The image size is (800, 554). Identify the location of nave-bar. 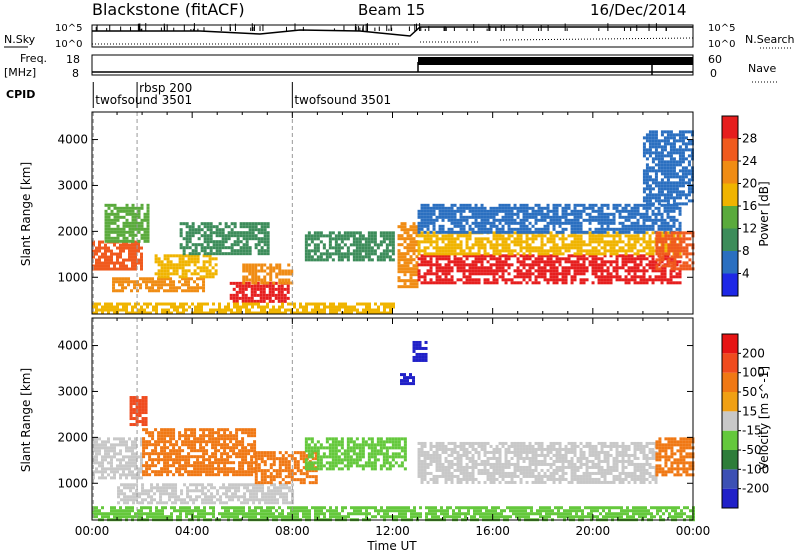
(555, 61).